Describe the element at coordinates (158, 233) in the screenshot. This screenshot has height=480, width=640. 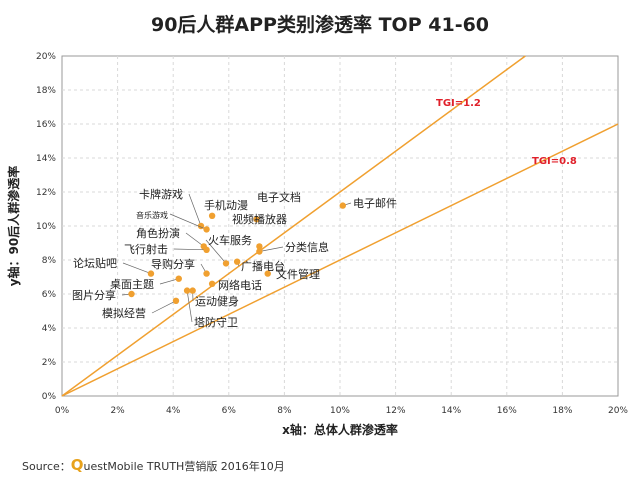
I see `data-point-label: 角色扮演` at that location.